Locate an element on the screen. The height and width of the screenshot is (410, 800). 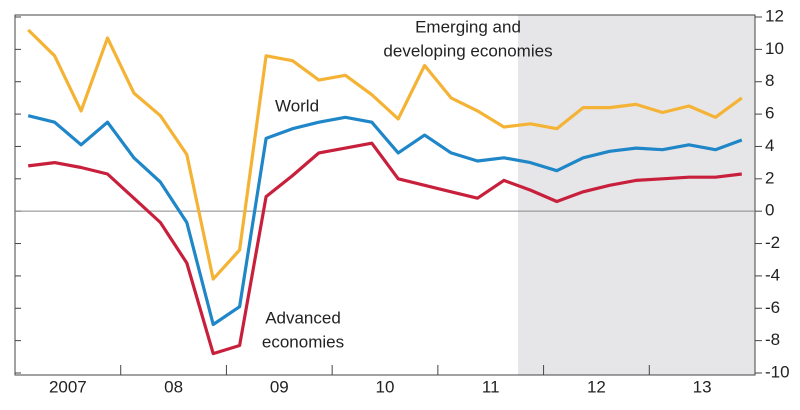
y-tick-label: 2 is located at coordinates (769, 177).